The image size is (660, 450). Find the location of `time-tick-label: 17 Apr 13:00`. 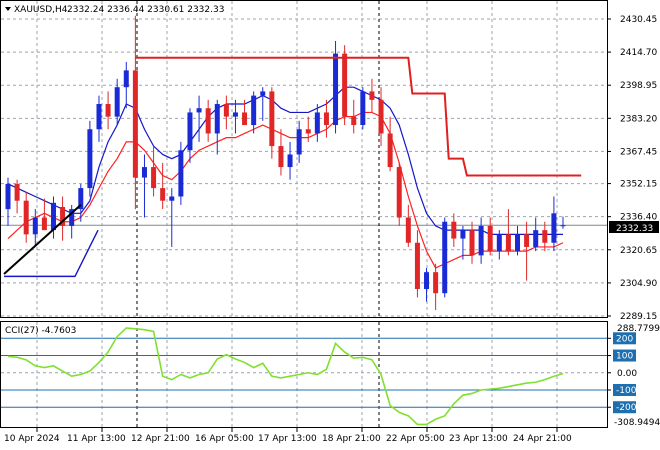

time-tick-label: 17 Apr 13:00 is located at coordinates (287, 439).